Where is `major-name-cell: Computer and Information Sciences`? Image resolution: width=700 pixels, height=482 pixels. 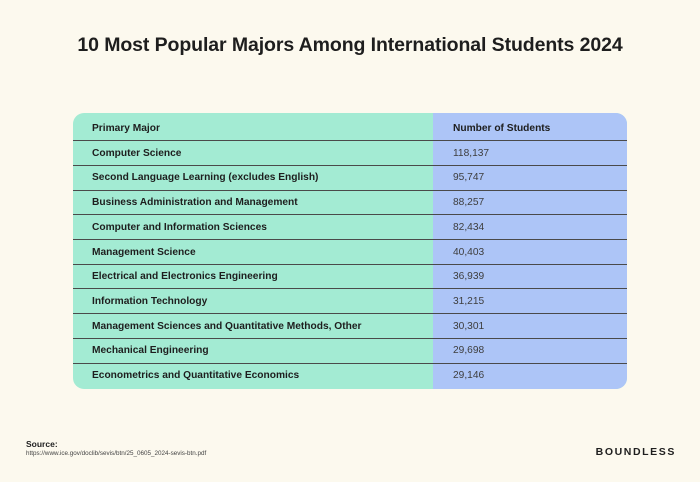 major-name-cell: Computer and Information Sciences is located at coordinates (179, 227).